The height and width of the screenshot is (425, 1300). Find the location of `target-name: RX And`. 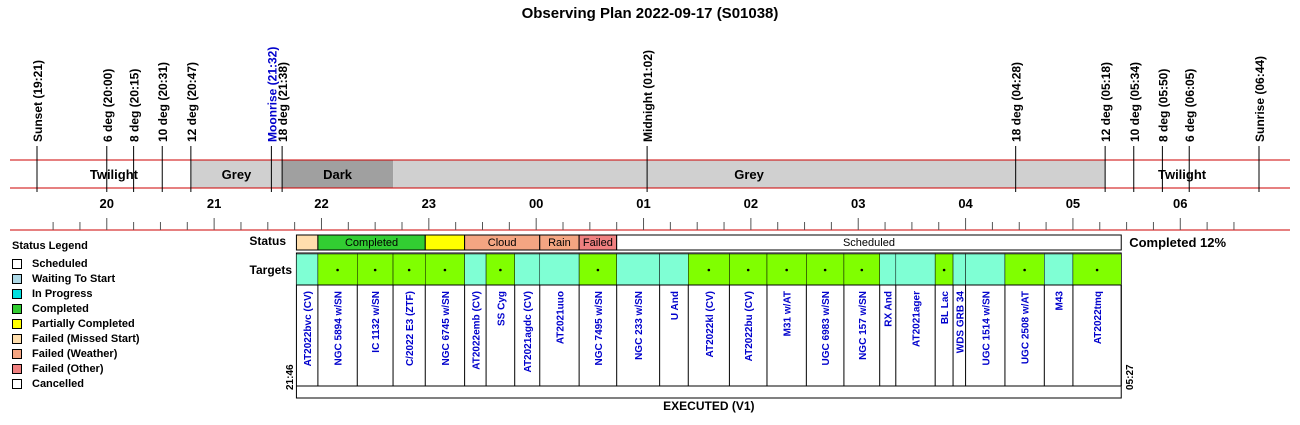

target-name: RX And is located at coordinates (889, 309).